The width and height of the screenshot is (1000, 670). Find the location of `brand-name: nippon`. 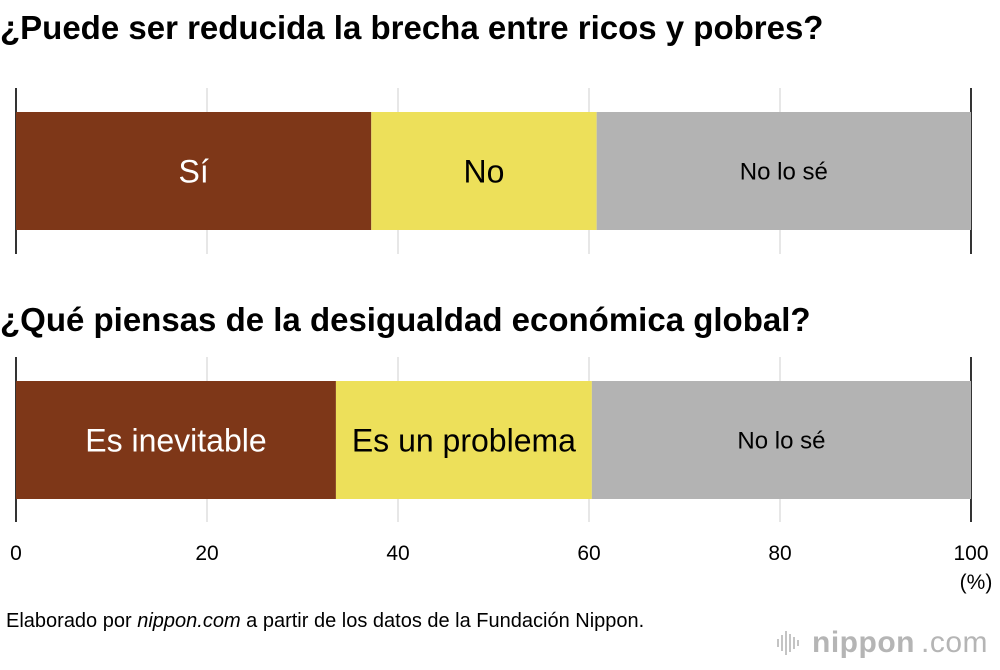

brand-name: nippon is located at coordinates (863, 642).